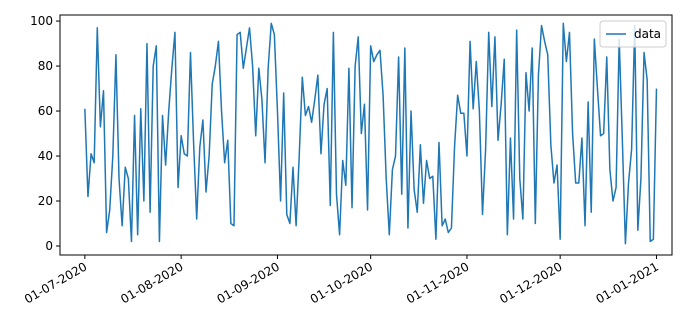 The height and width of the screenshot is (331, 700). I want to click on y-tick-label: 20, so click(45, 201).